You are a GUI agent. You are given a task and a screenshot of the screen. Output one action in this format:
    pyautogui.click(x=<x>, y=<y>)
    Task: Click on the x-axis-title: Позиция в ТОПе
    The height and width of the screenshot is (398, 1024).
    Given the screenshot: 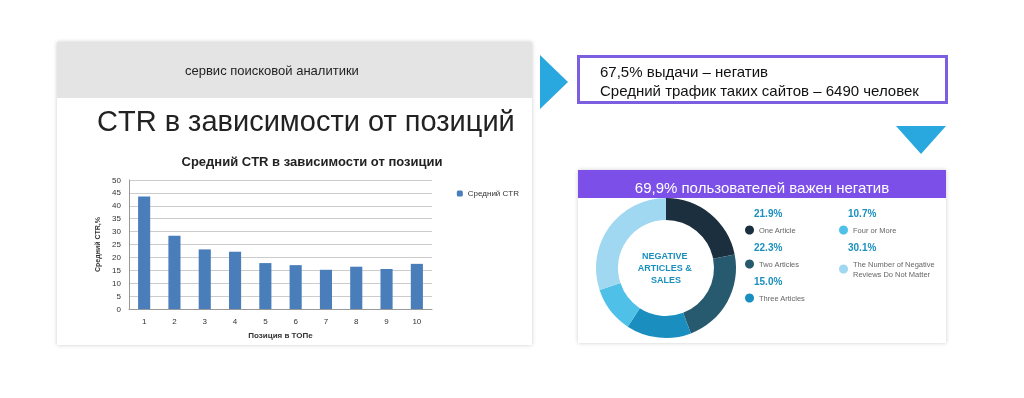 What is the action you would take?
    pyautogui.click(x=281, y=335)
    